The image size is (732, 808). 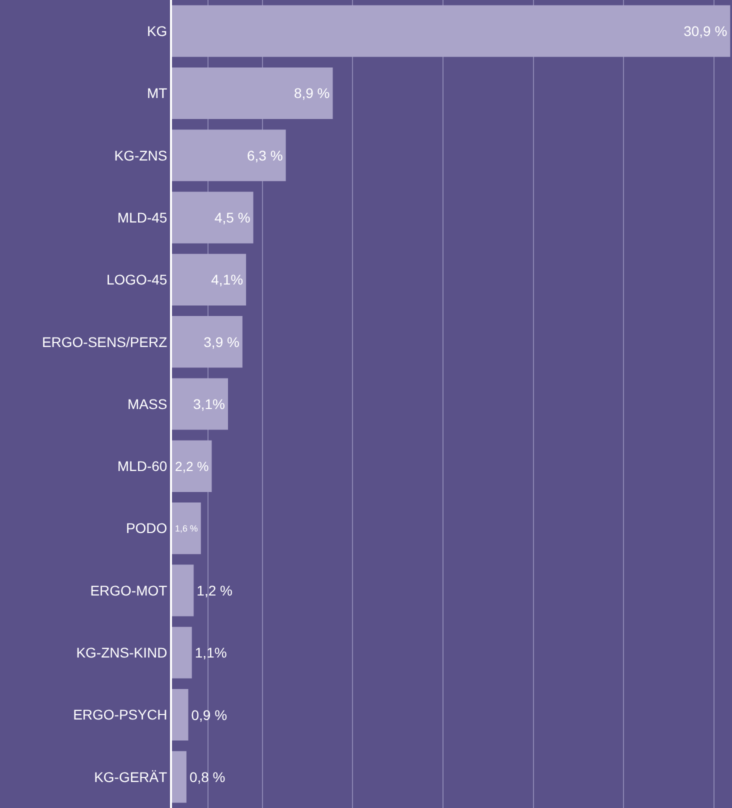 What do you see at coordinates (227, 280) in the screenshot?
I see `data-label: 4,1%` at bounding box center [227, 280].